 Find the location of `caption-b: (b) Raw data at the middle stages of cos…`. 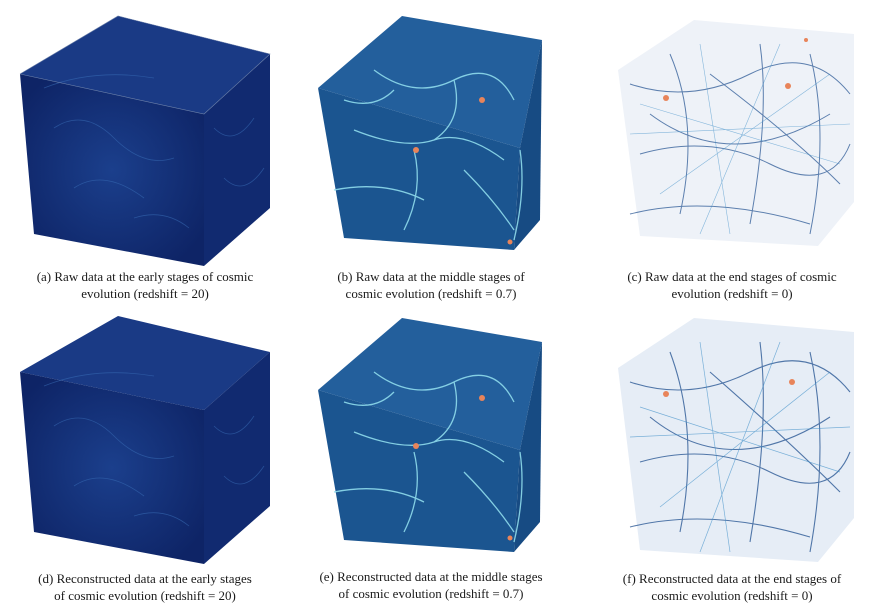

caption-b: (b) Raw data at the middle stages of cos… is located at coordinates (431, 285).